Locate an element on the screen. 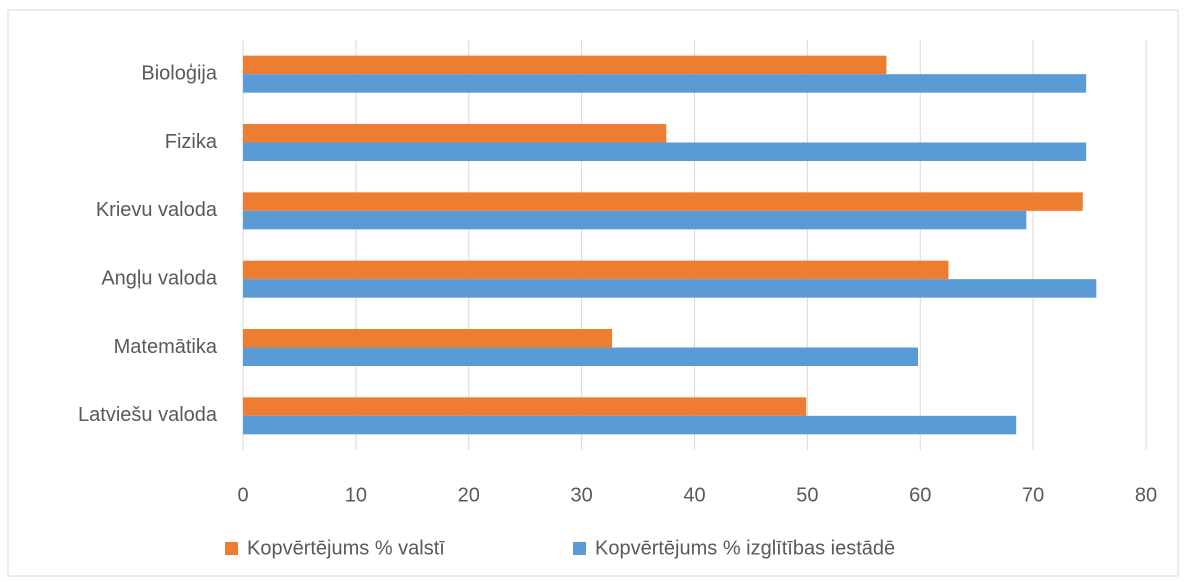 The width and height of the screenshot is (1186, 582). legend-label: Kopvērtējums % valstī is located at coordinates (346, 548).